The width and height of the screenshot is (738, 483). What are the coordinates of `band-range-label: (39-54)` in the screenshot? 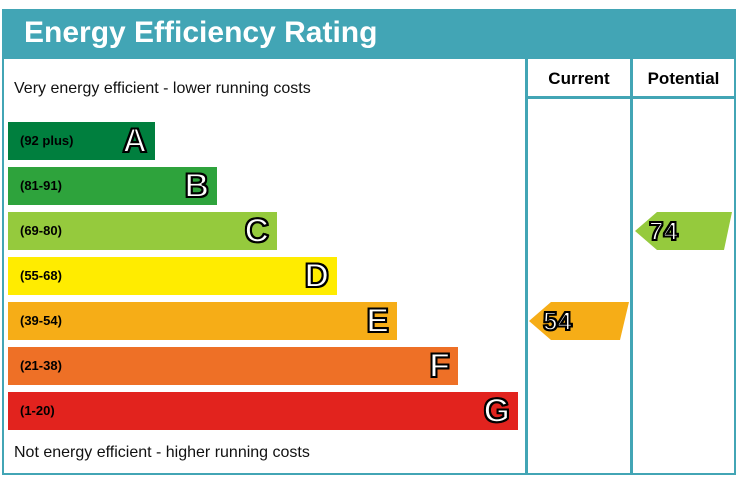 It's located at (41, 320).